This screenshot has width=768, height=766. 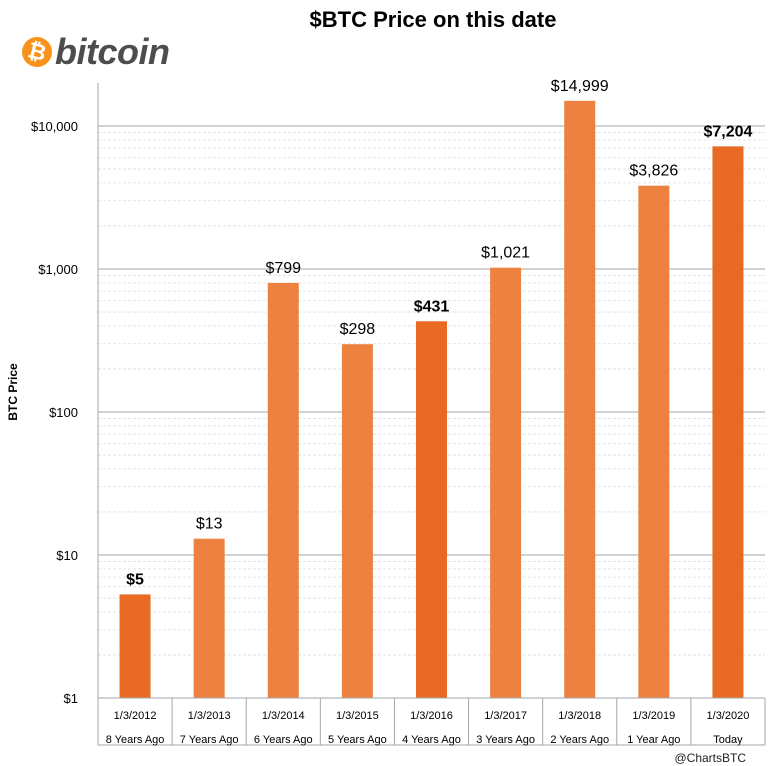 I want to click on x-tick-label: 1/3/2018, so click(x=579, y=716).